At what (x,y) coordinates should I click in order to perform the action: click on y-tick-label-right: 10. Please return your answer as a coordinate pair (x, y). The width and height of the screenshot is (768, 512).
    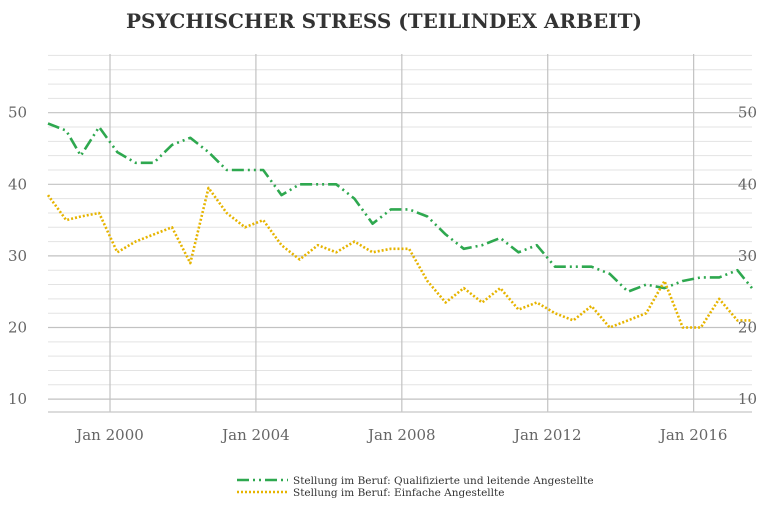
    Looking at the image, I should click on (747, 399).